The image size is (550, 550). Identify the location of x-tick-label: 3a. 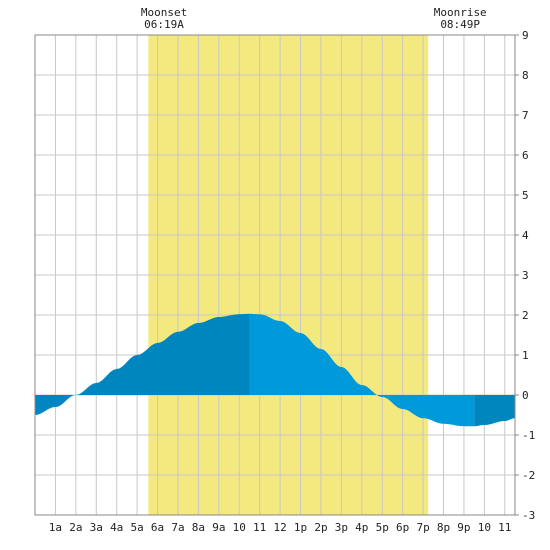
(96, 527).